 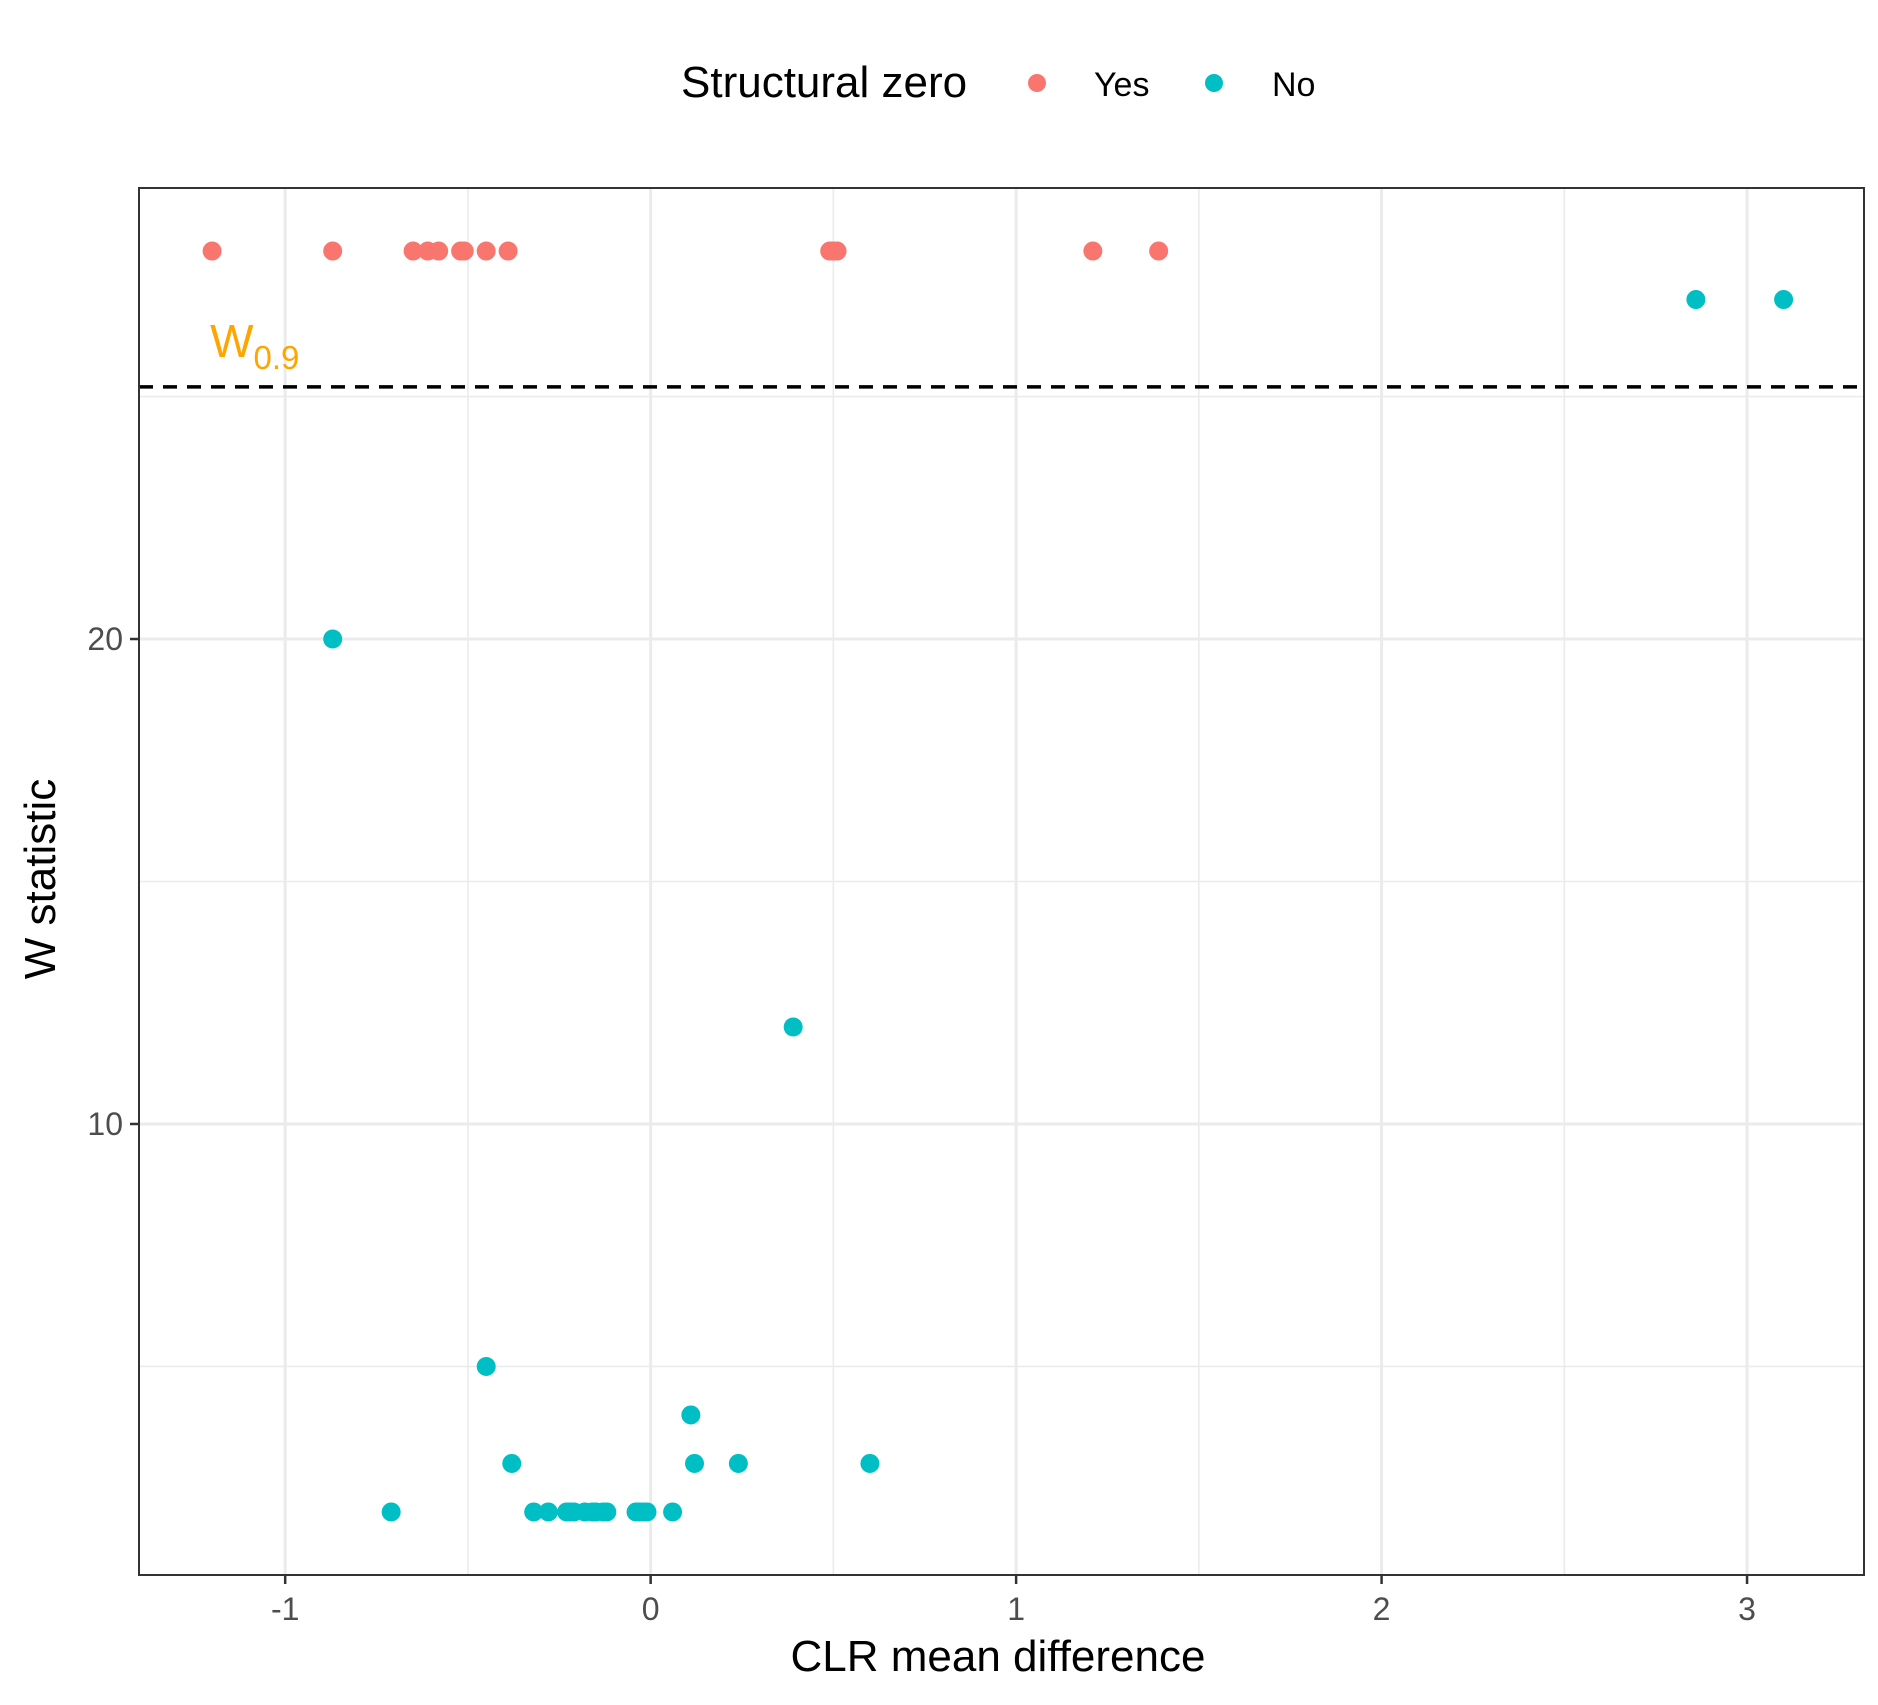 What do you see at coordinates (285, 1609) in the screenshot?
I see `x-tick-label: -1` at bounding box center [285, 1609].